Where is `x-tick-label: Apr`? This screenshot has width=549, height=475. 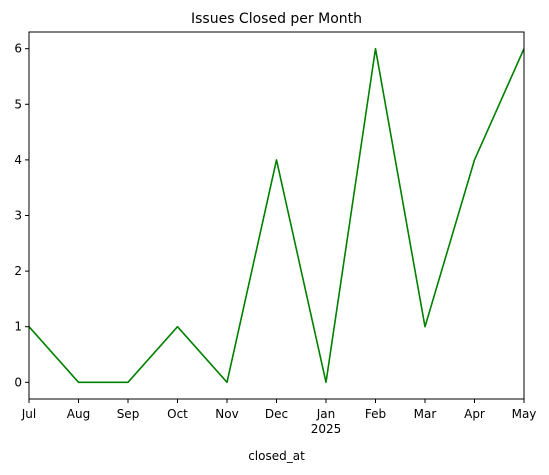
x-tick-label: Apr is located at coordinates (474, 414).